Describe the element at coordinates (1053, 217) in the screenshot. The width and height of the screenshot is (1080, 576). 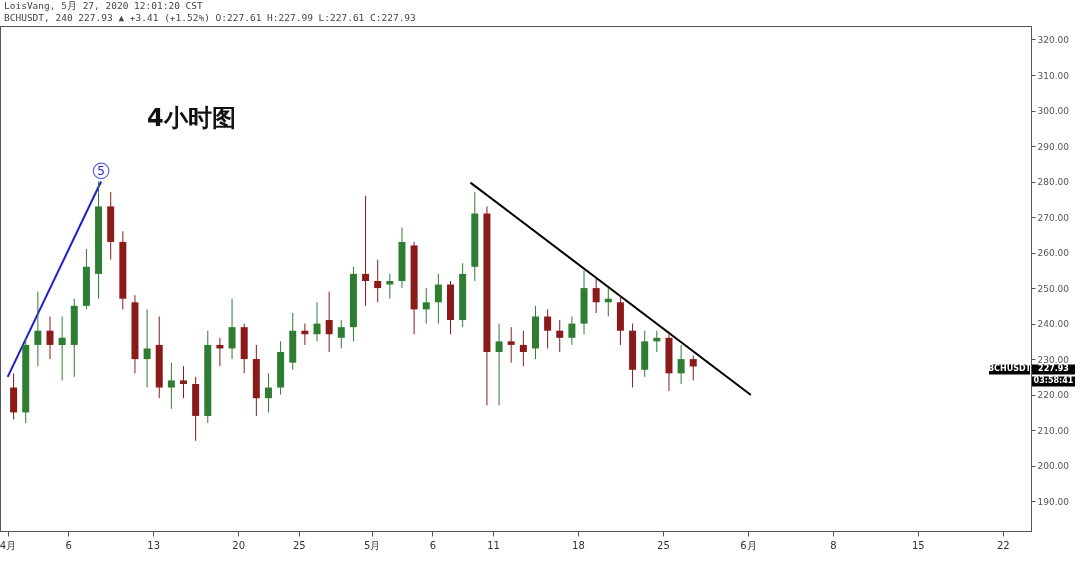
I see `y-tick-label: 270.00` at that location.